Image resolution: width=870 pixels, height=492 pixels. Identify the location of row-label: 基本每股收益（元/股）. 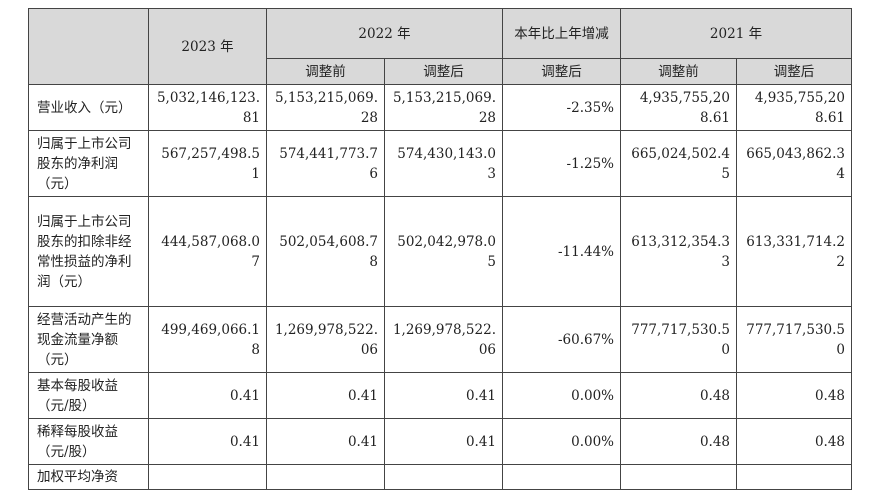
(88, 395).